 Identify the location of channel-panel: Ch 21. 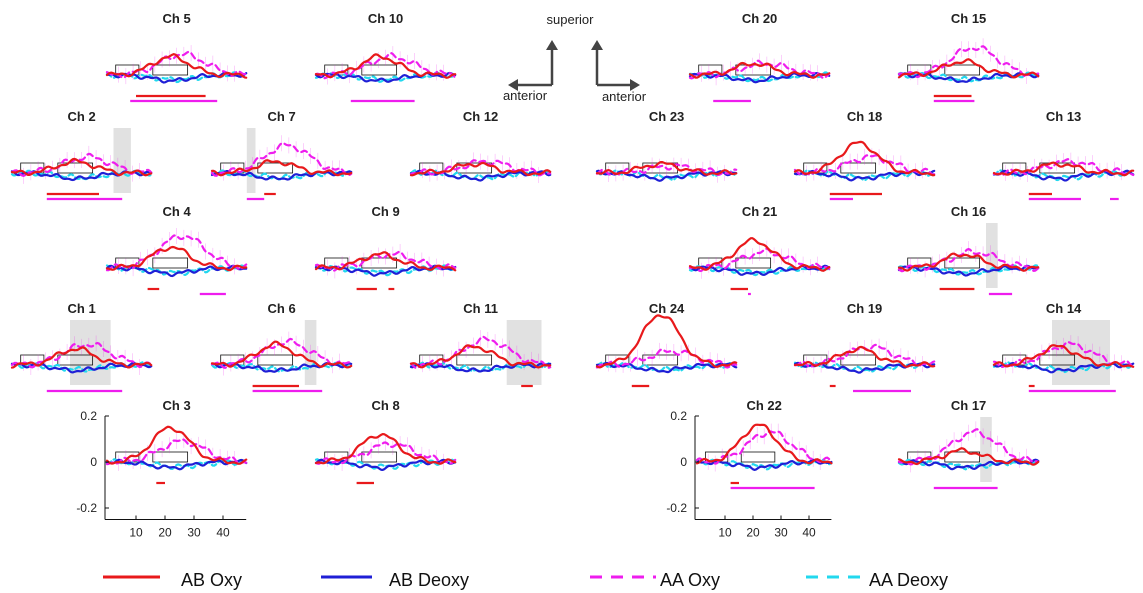
(759, 250).